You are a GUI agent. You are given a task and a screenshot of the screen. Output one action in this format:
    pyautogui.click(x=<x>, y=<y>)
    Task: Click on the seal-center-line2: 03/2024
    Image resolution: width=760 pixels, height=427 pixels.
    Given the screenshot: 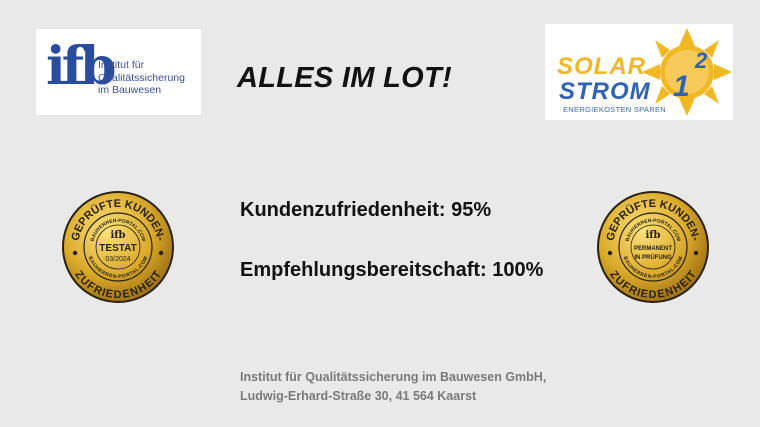 What is the action you would take?
    pyautogui.click(x=117, y=259)
    